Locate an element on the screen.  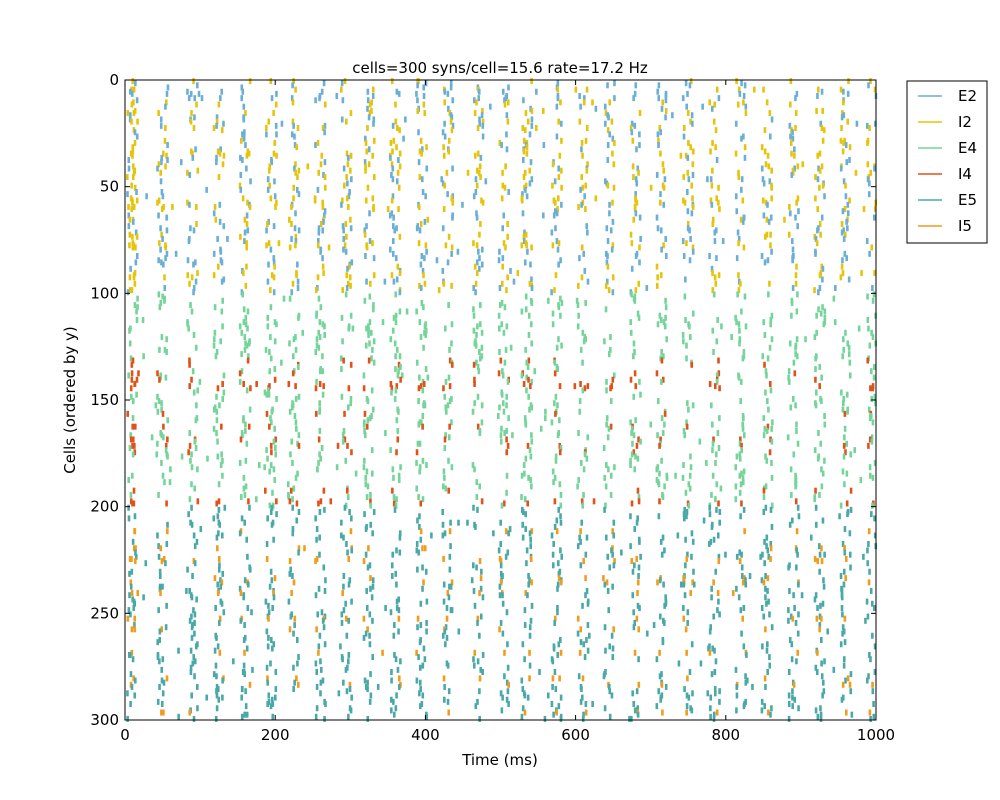
y-tick-label: 200 is located at coordinates (104, 507).